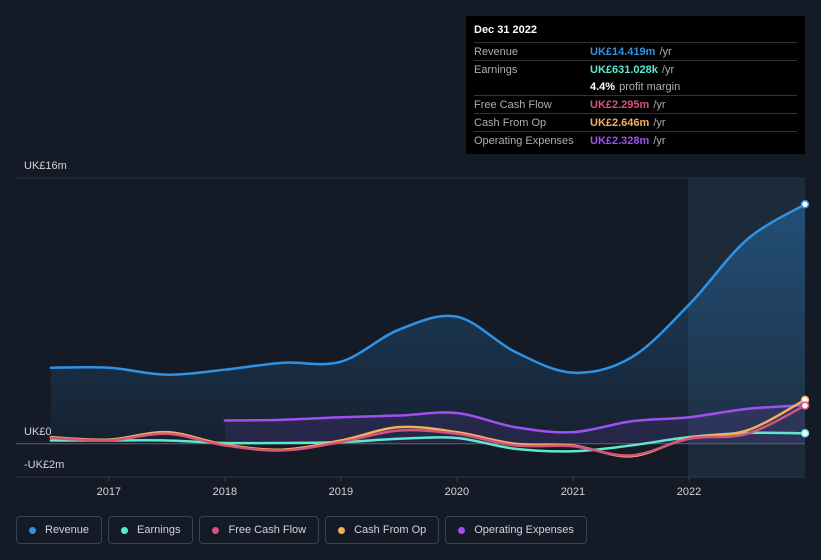 The image size is (821, 560). I want to click on legend-item: Cash From Op, so click(382, 530).